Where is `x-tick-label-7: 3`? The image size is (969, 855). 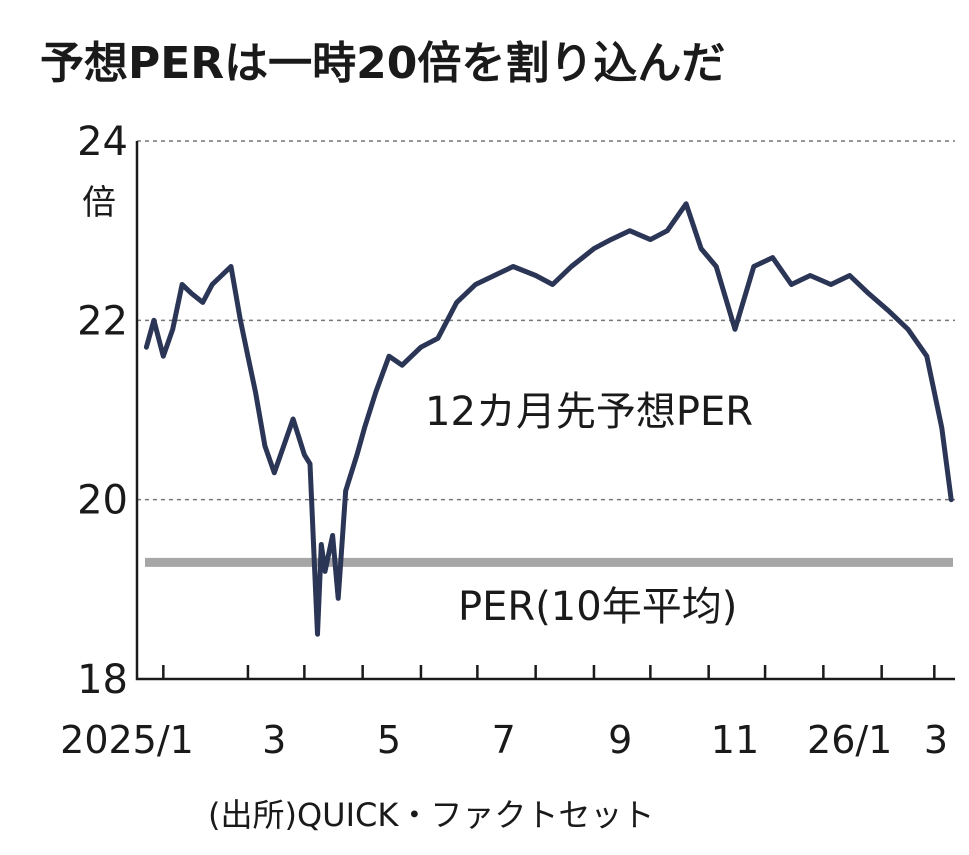
x-tick-label-7: 3 is located at coordinates (936, 740).